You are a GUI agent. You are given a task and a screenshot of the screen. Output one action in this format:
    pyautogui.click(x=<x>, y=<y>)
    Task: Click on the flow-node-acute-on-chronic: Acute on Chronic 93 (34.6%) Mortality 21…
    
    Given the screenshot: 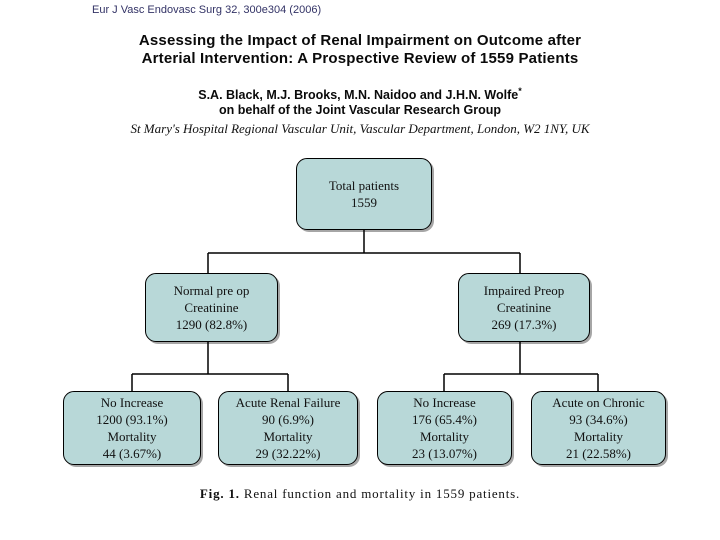 What is the action you would take?
    pyautogui.click(x=598, y=428)
    